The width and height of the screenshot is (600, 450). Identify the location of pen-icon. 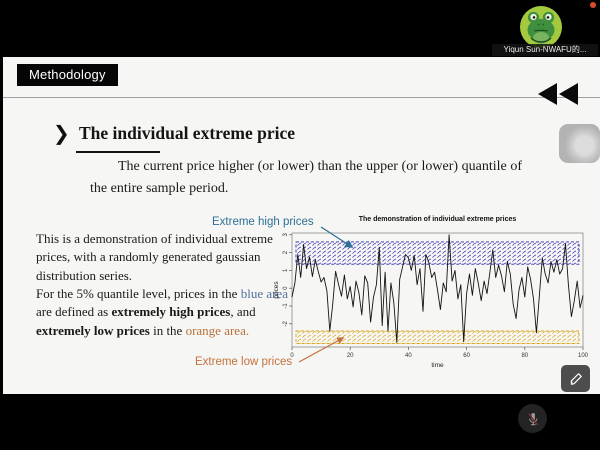
(576, 378).